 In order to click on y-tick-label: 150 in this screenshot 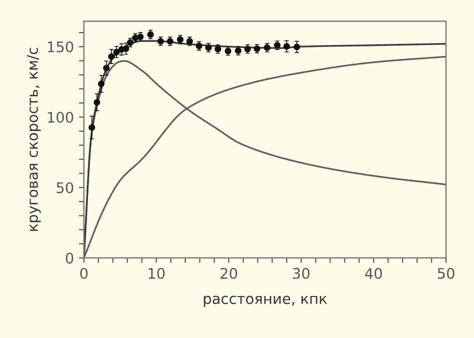, I will do `click(61, 46)`.